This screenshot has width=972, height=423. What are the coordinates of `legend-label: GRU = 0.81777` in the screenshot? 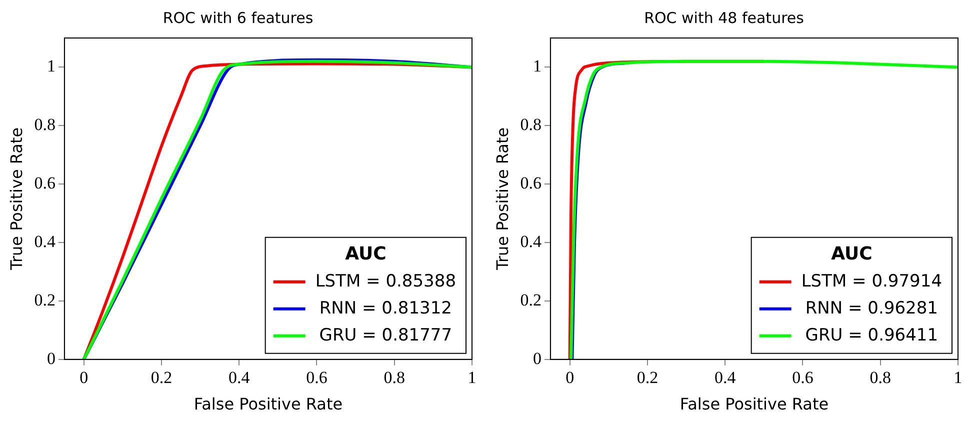 It's located at (385, 335).